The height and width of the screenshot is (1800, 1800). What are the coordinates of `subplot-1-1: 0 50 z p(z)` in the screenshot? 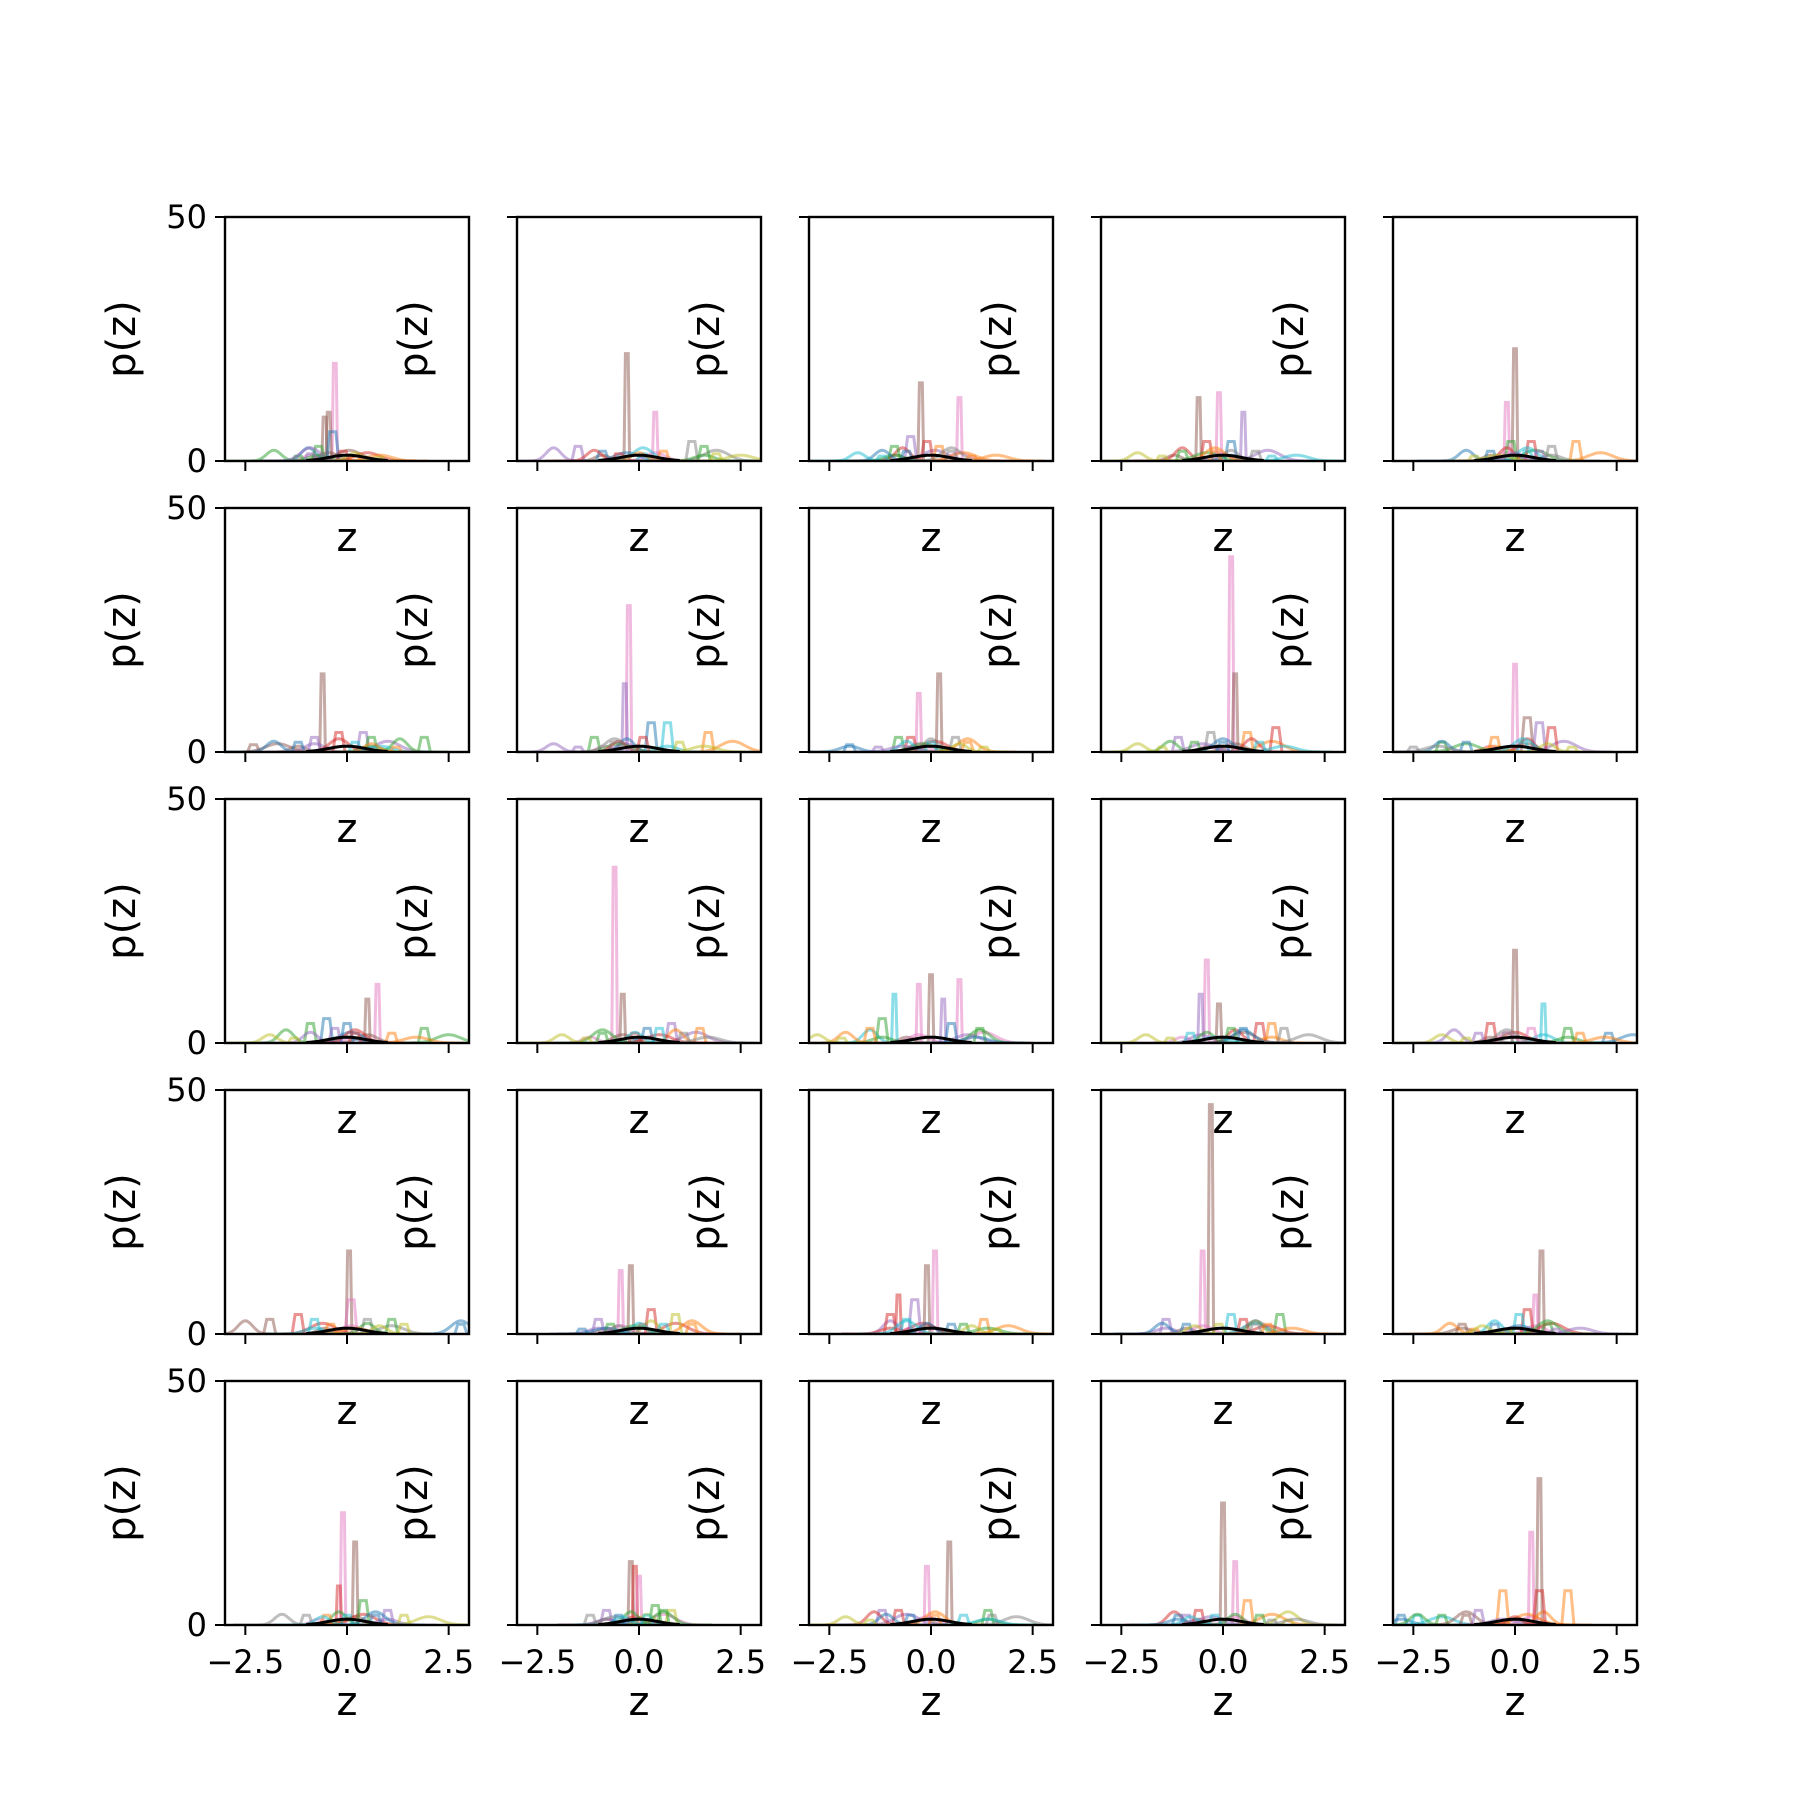 It's located at (285, 379).